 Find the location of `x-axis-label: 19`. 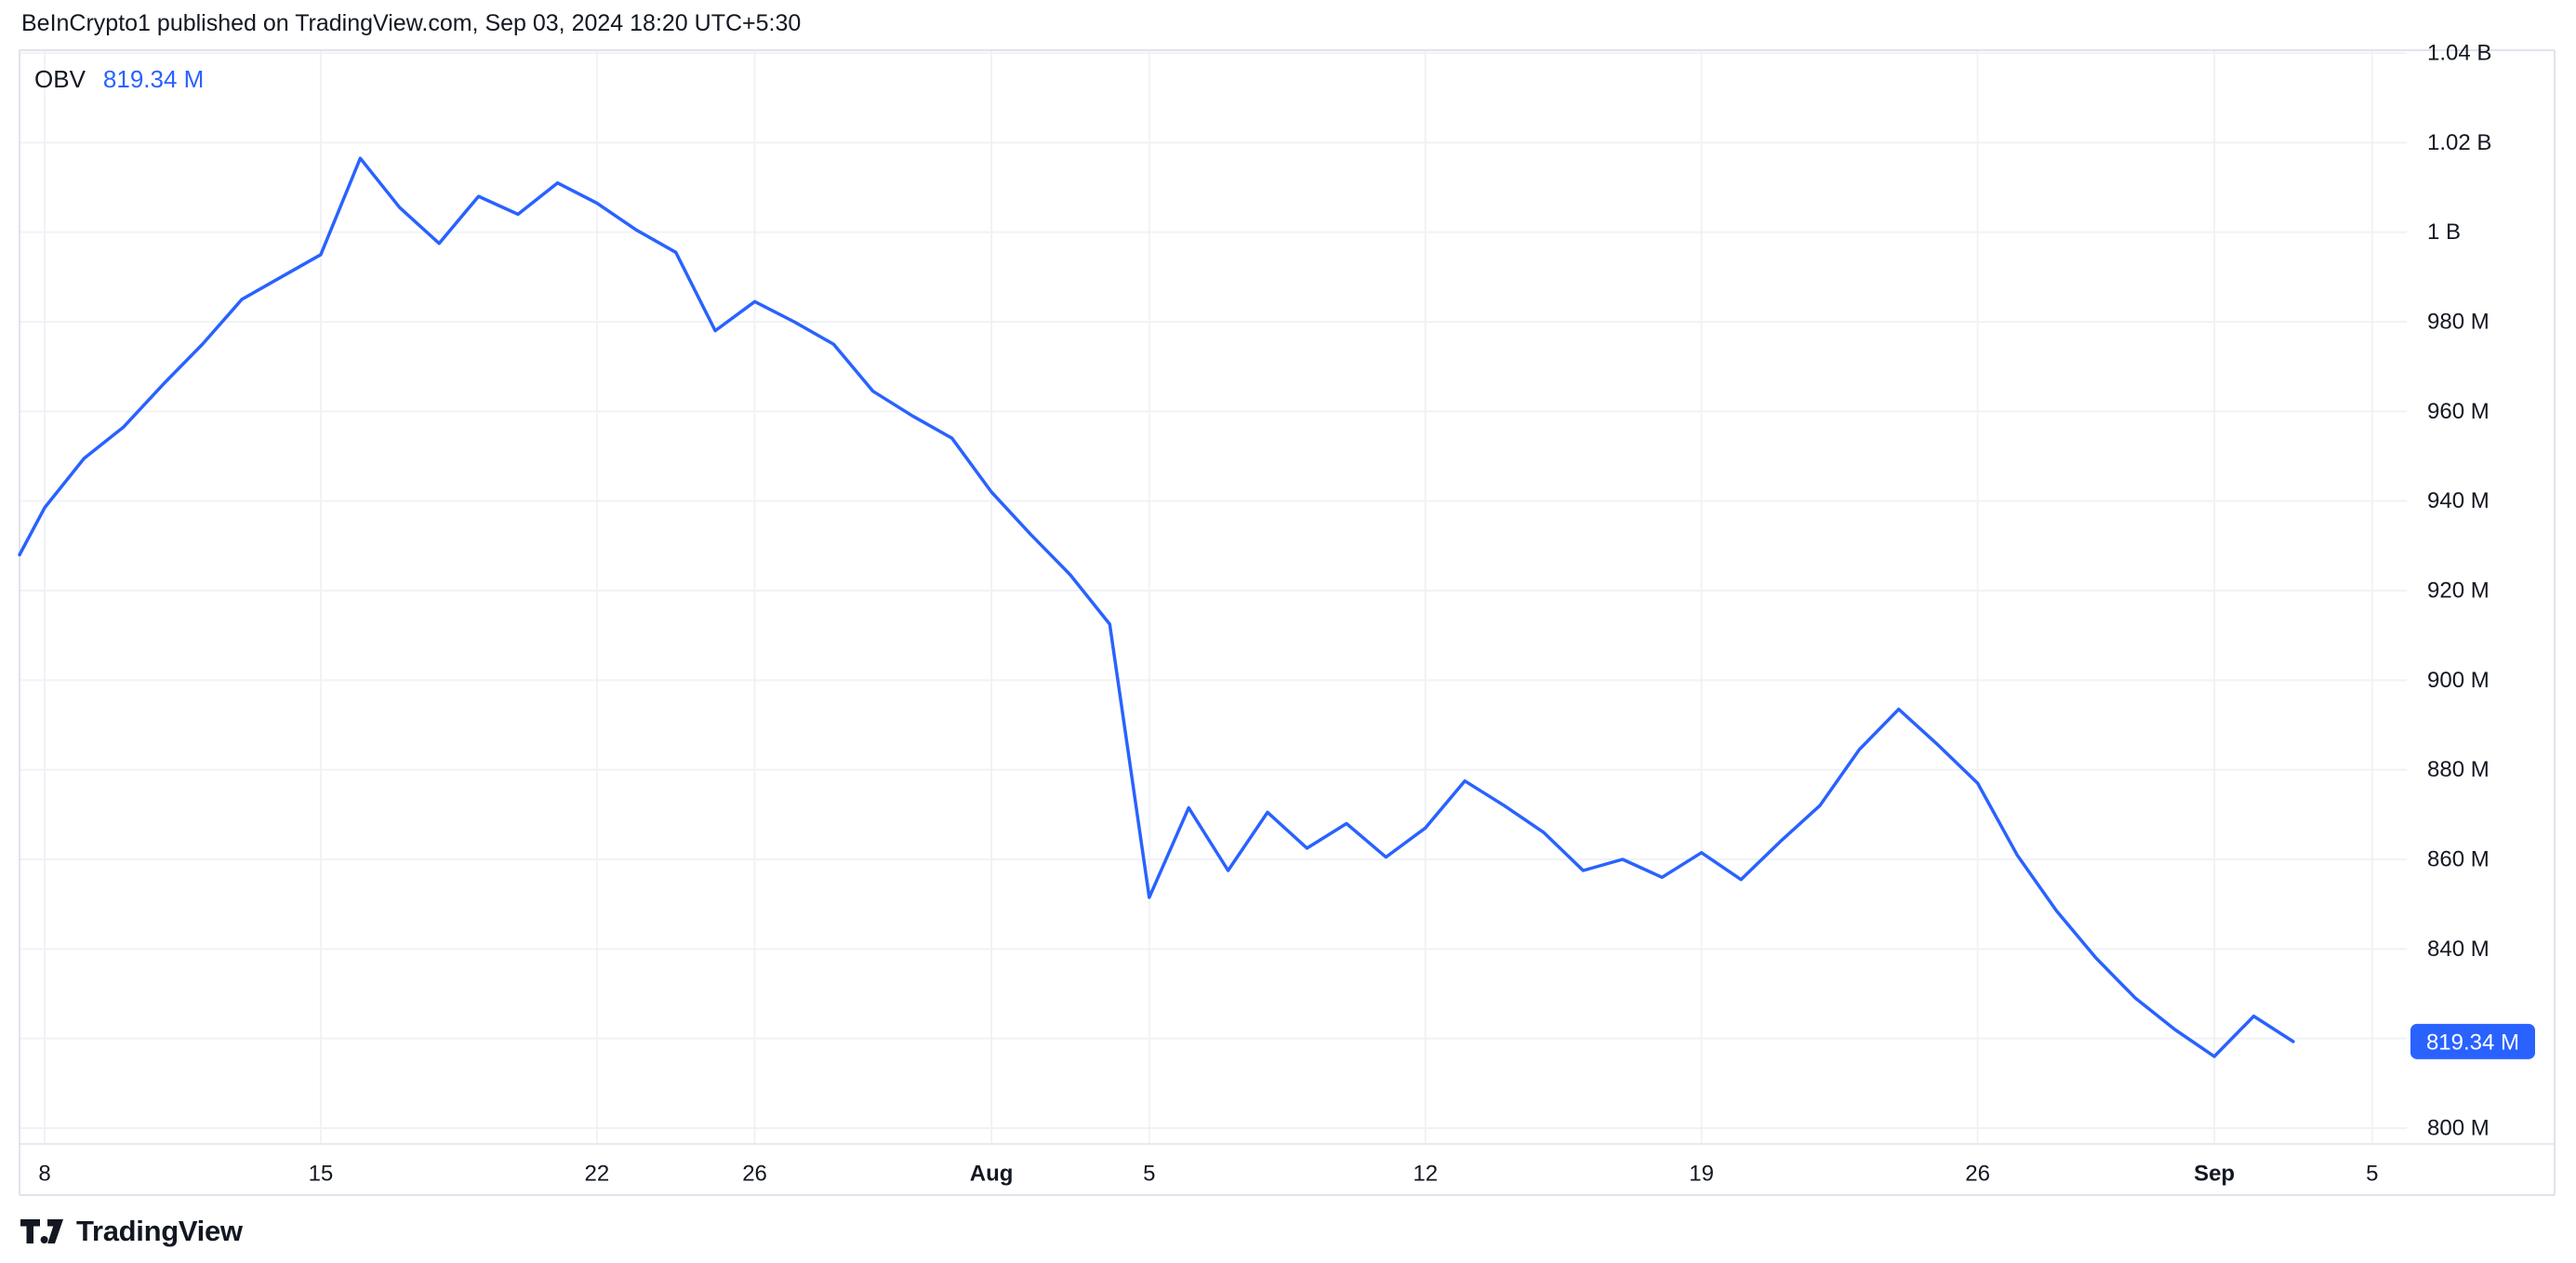

x-axis-label: 19 is located at coordinates (1701, 1175).